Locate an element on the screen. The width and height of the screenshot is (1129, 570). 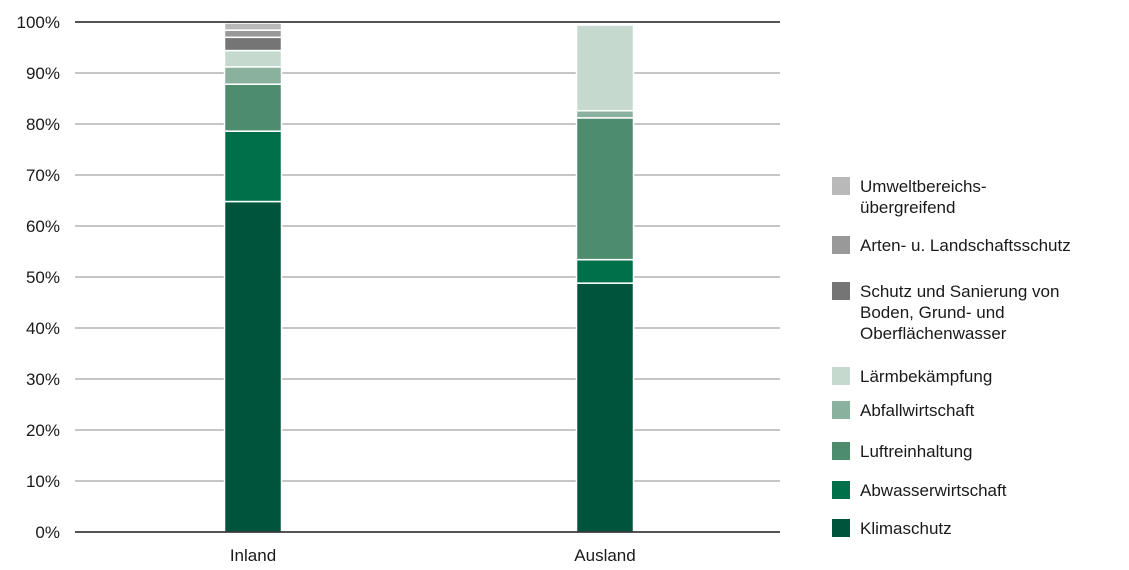
y-axis-tick-labels: 0% 10% 20% 30% 40% 50% 60% 70% 80% 90% 100% is located at coordinates (38, 277).